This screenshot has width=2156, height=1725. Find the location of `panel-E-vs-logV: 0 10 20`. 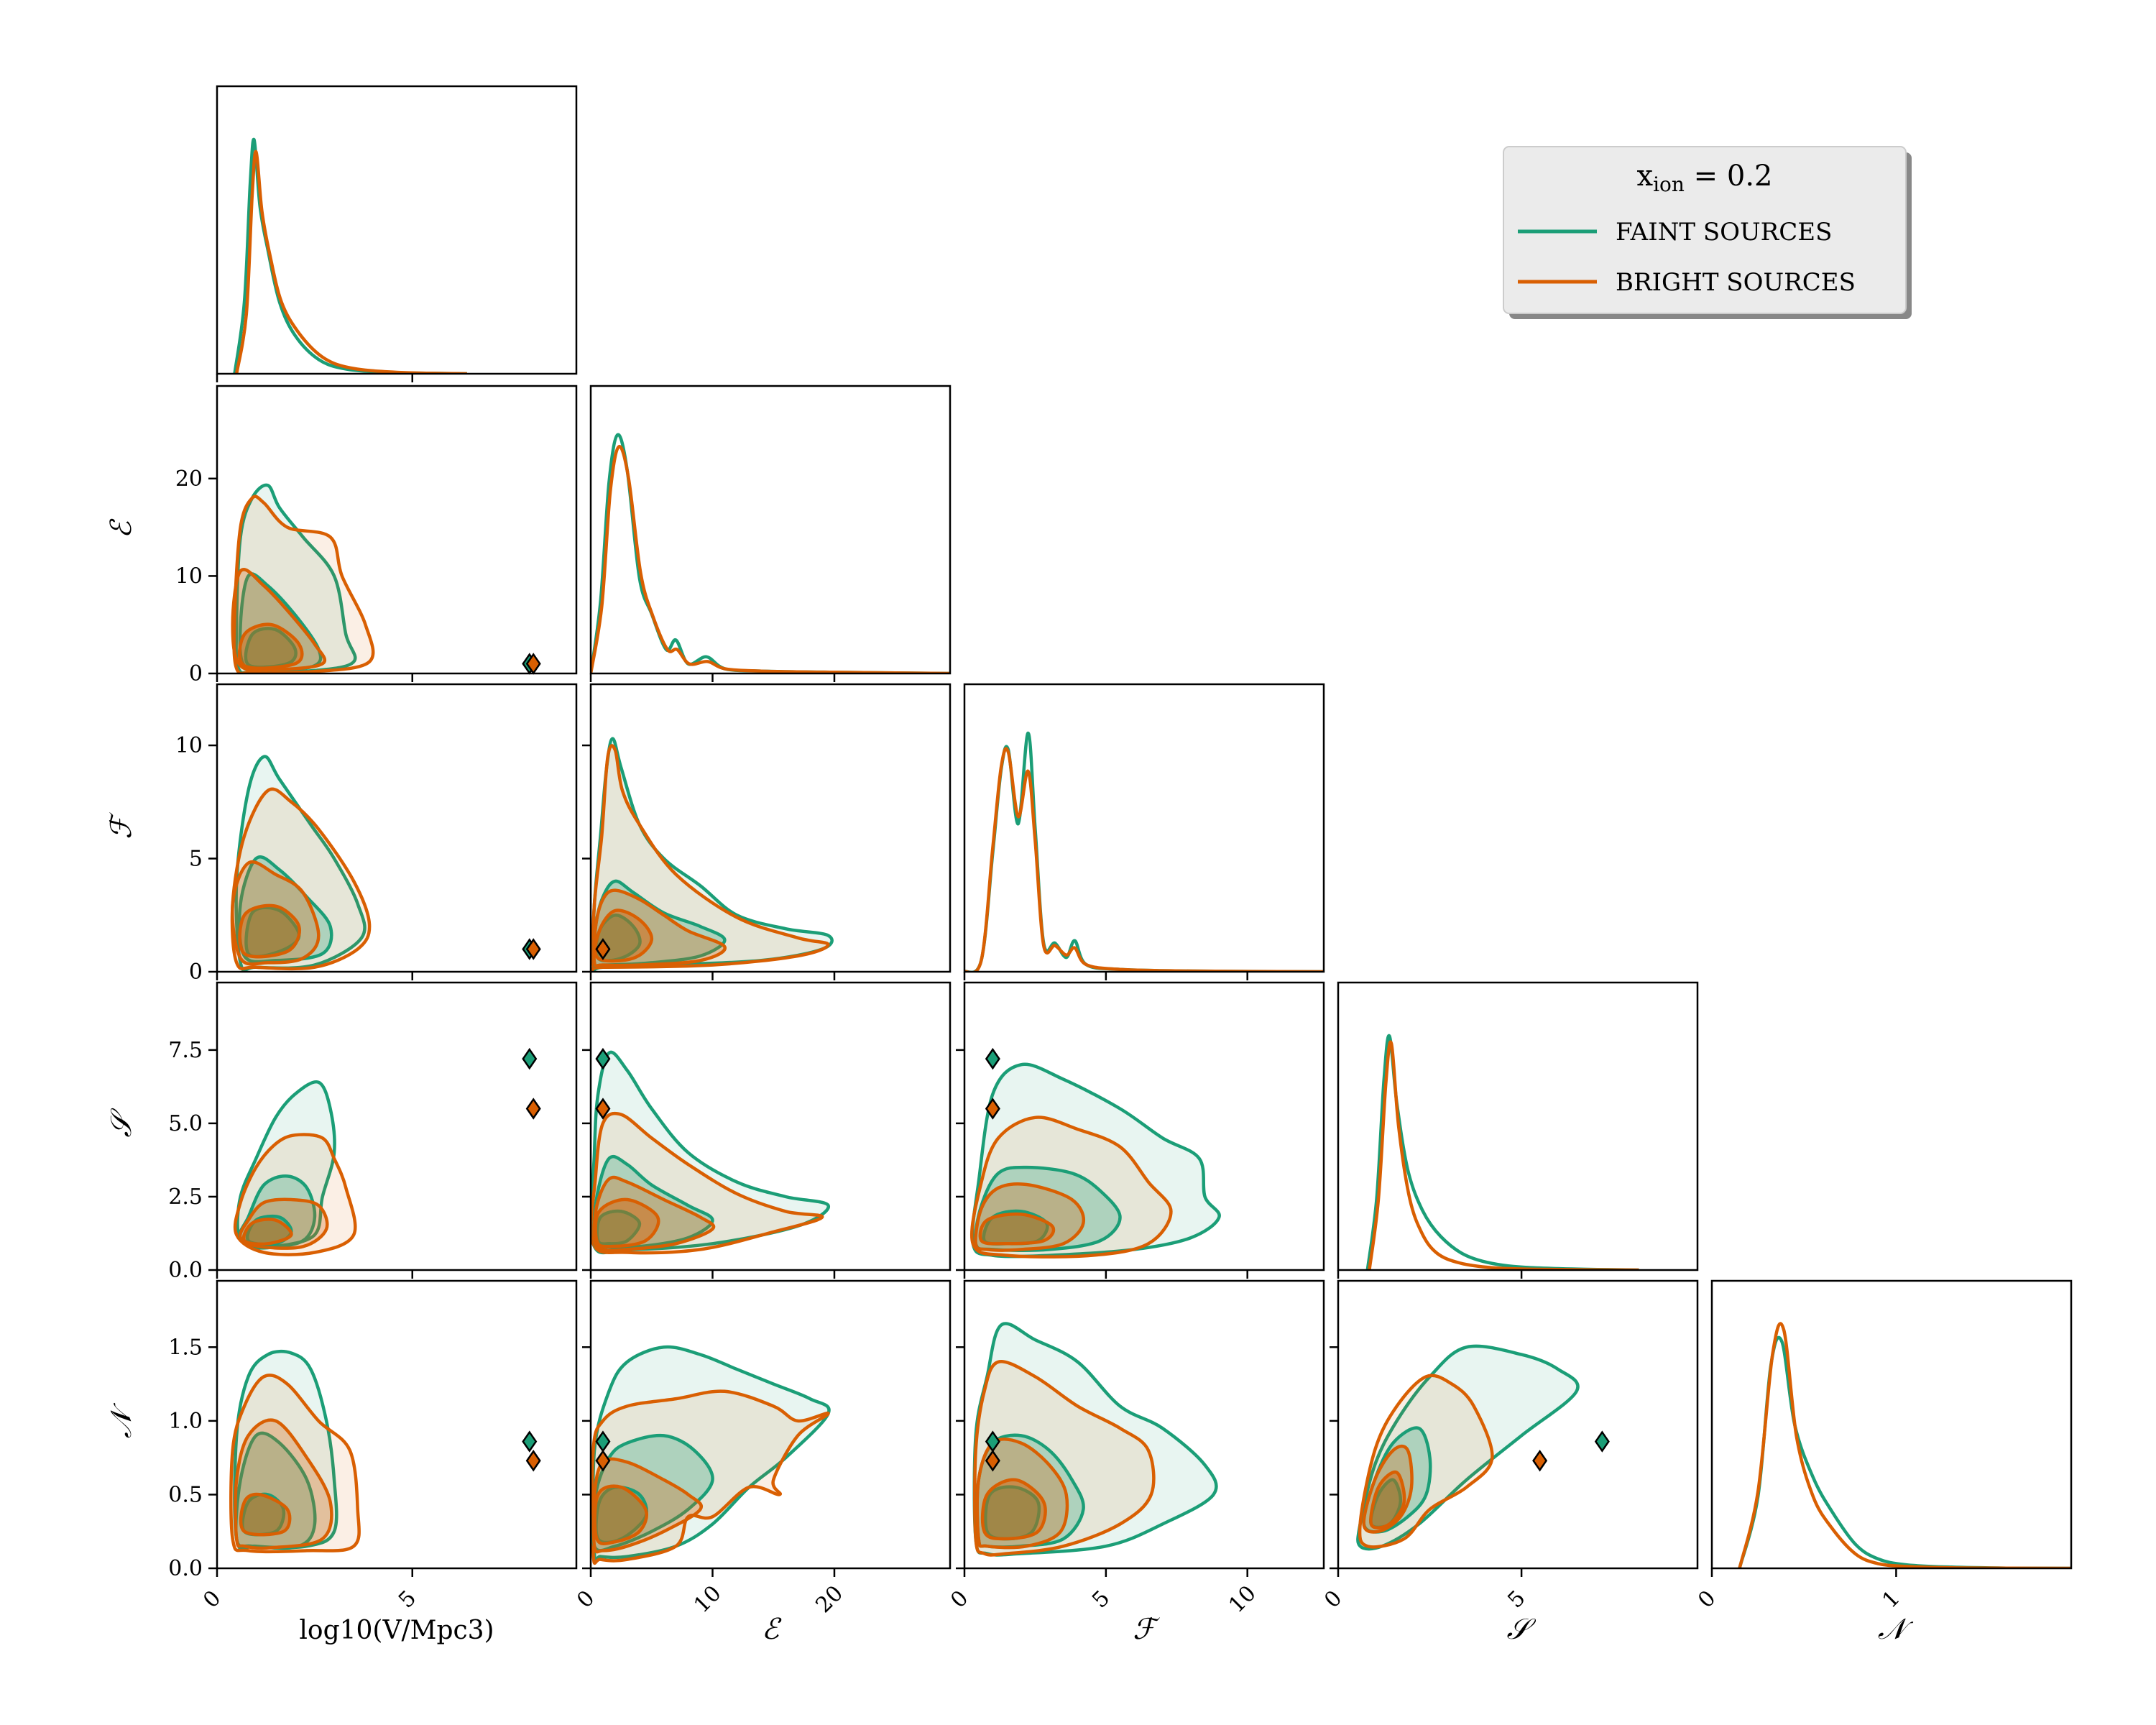

panel-E-vs-logV: 0 10 20 is located at coordinates (376, 535).